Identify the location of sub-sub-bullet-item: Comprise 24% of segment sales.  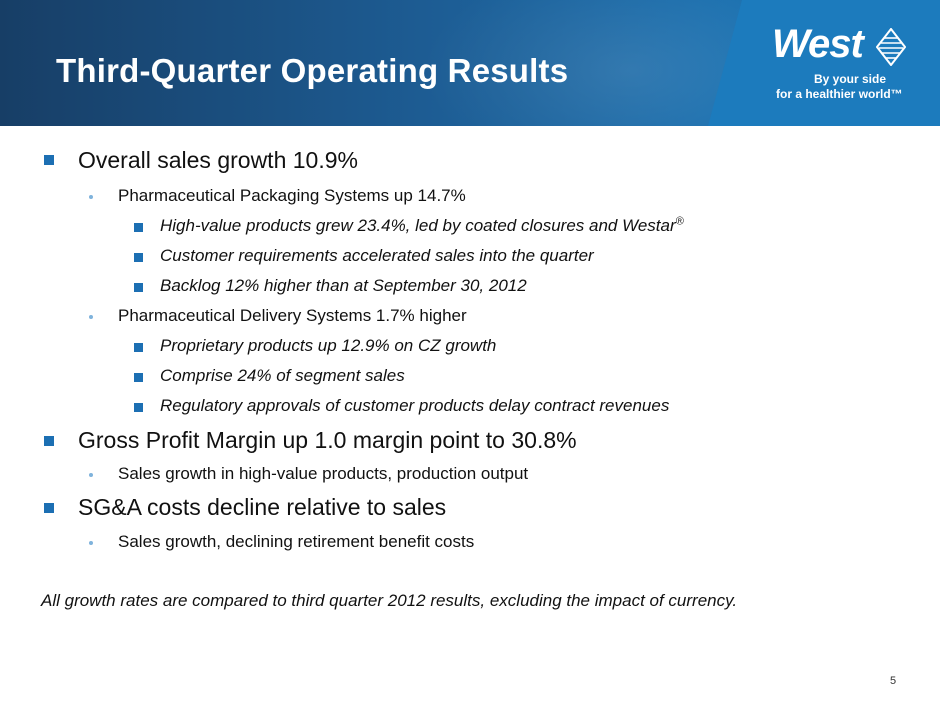
(282, 375).